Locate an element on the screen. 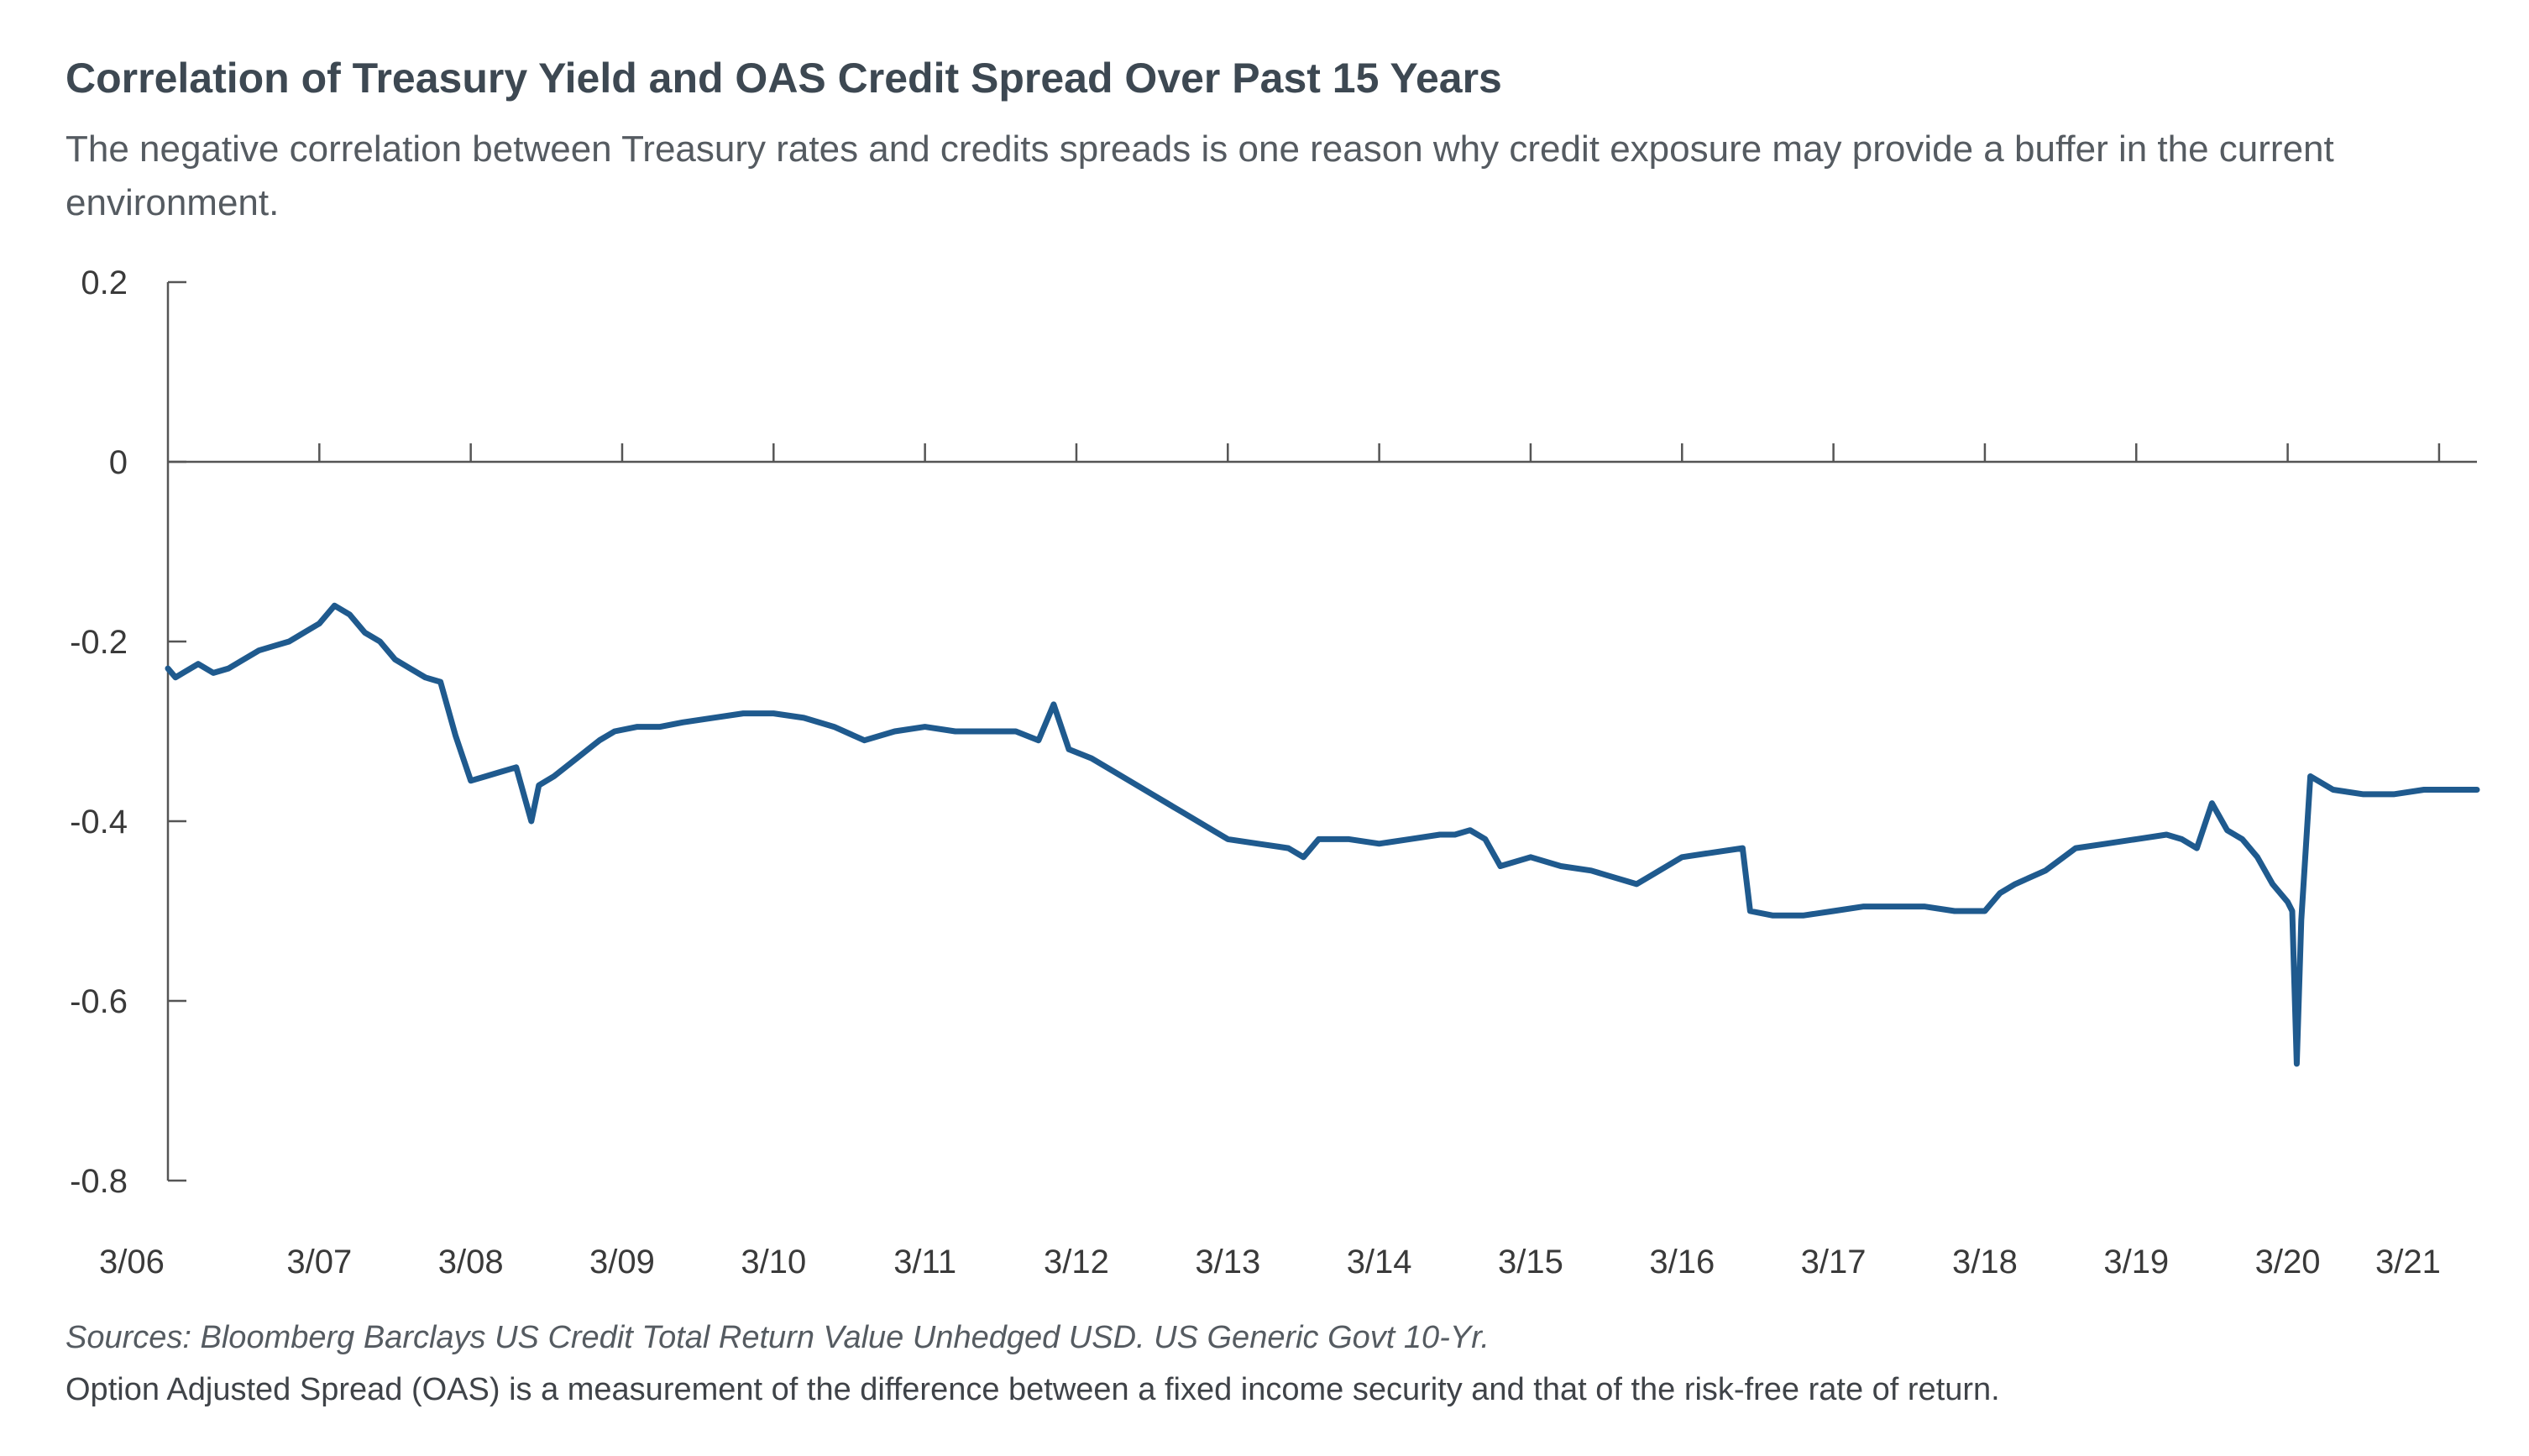 This screenshot has width=2529, height=1456. x-tick-label: 3/19 is located at coordinates (2136, 1262).